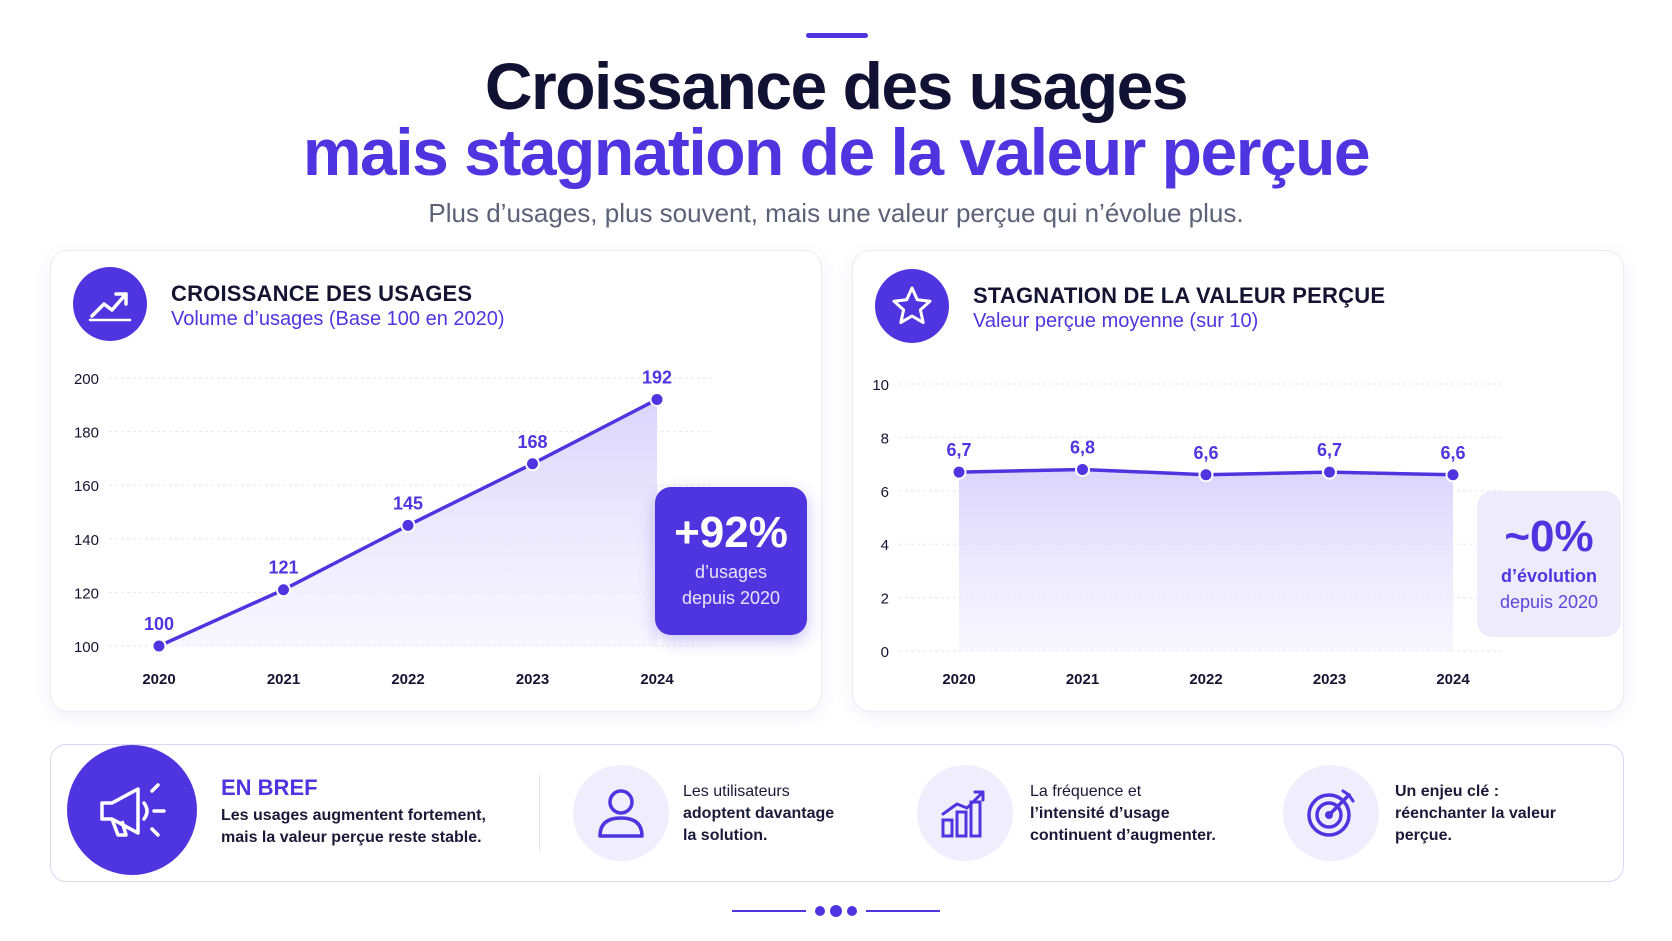 The image size is (1672, 941). I want to click on usage-stat-label-2: depuis 2020, so click(731, 598).